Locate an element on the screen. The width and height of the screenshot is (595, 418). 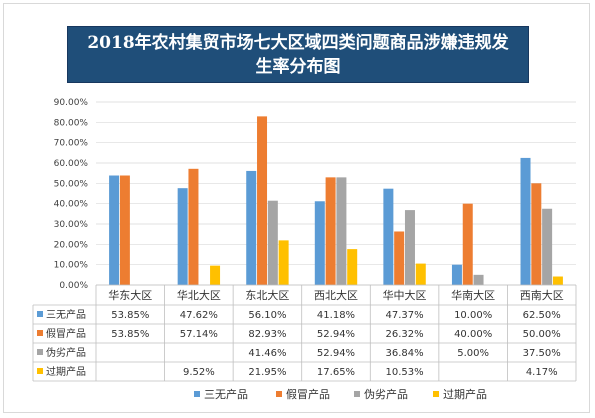
data-label: 40.00% is located at coordinates (473, 334).